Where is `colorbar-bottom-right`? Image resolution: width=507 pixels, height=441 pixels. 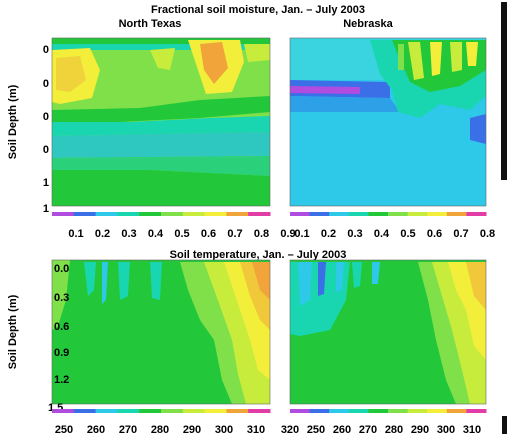 colorbar-bottom-right is located at coordinates (388, 411).